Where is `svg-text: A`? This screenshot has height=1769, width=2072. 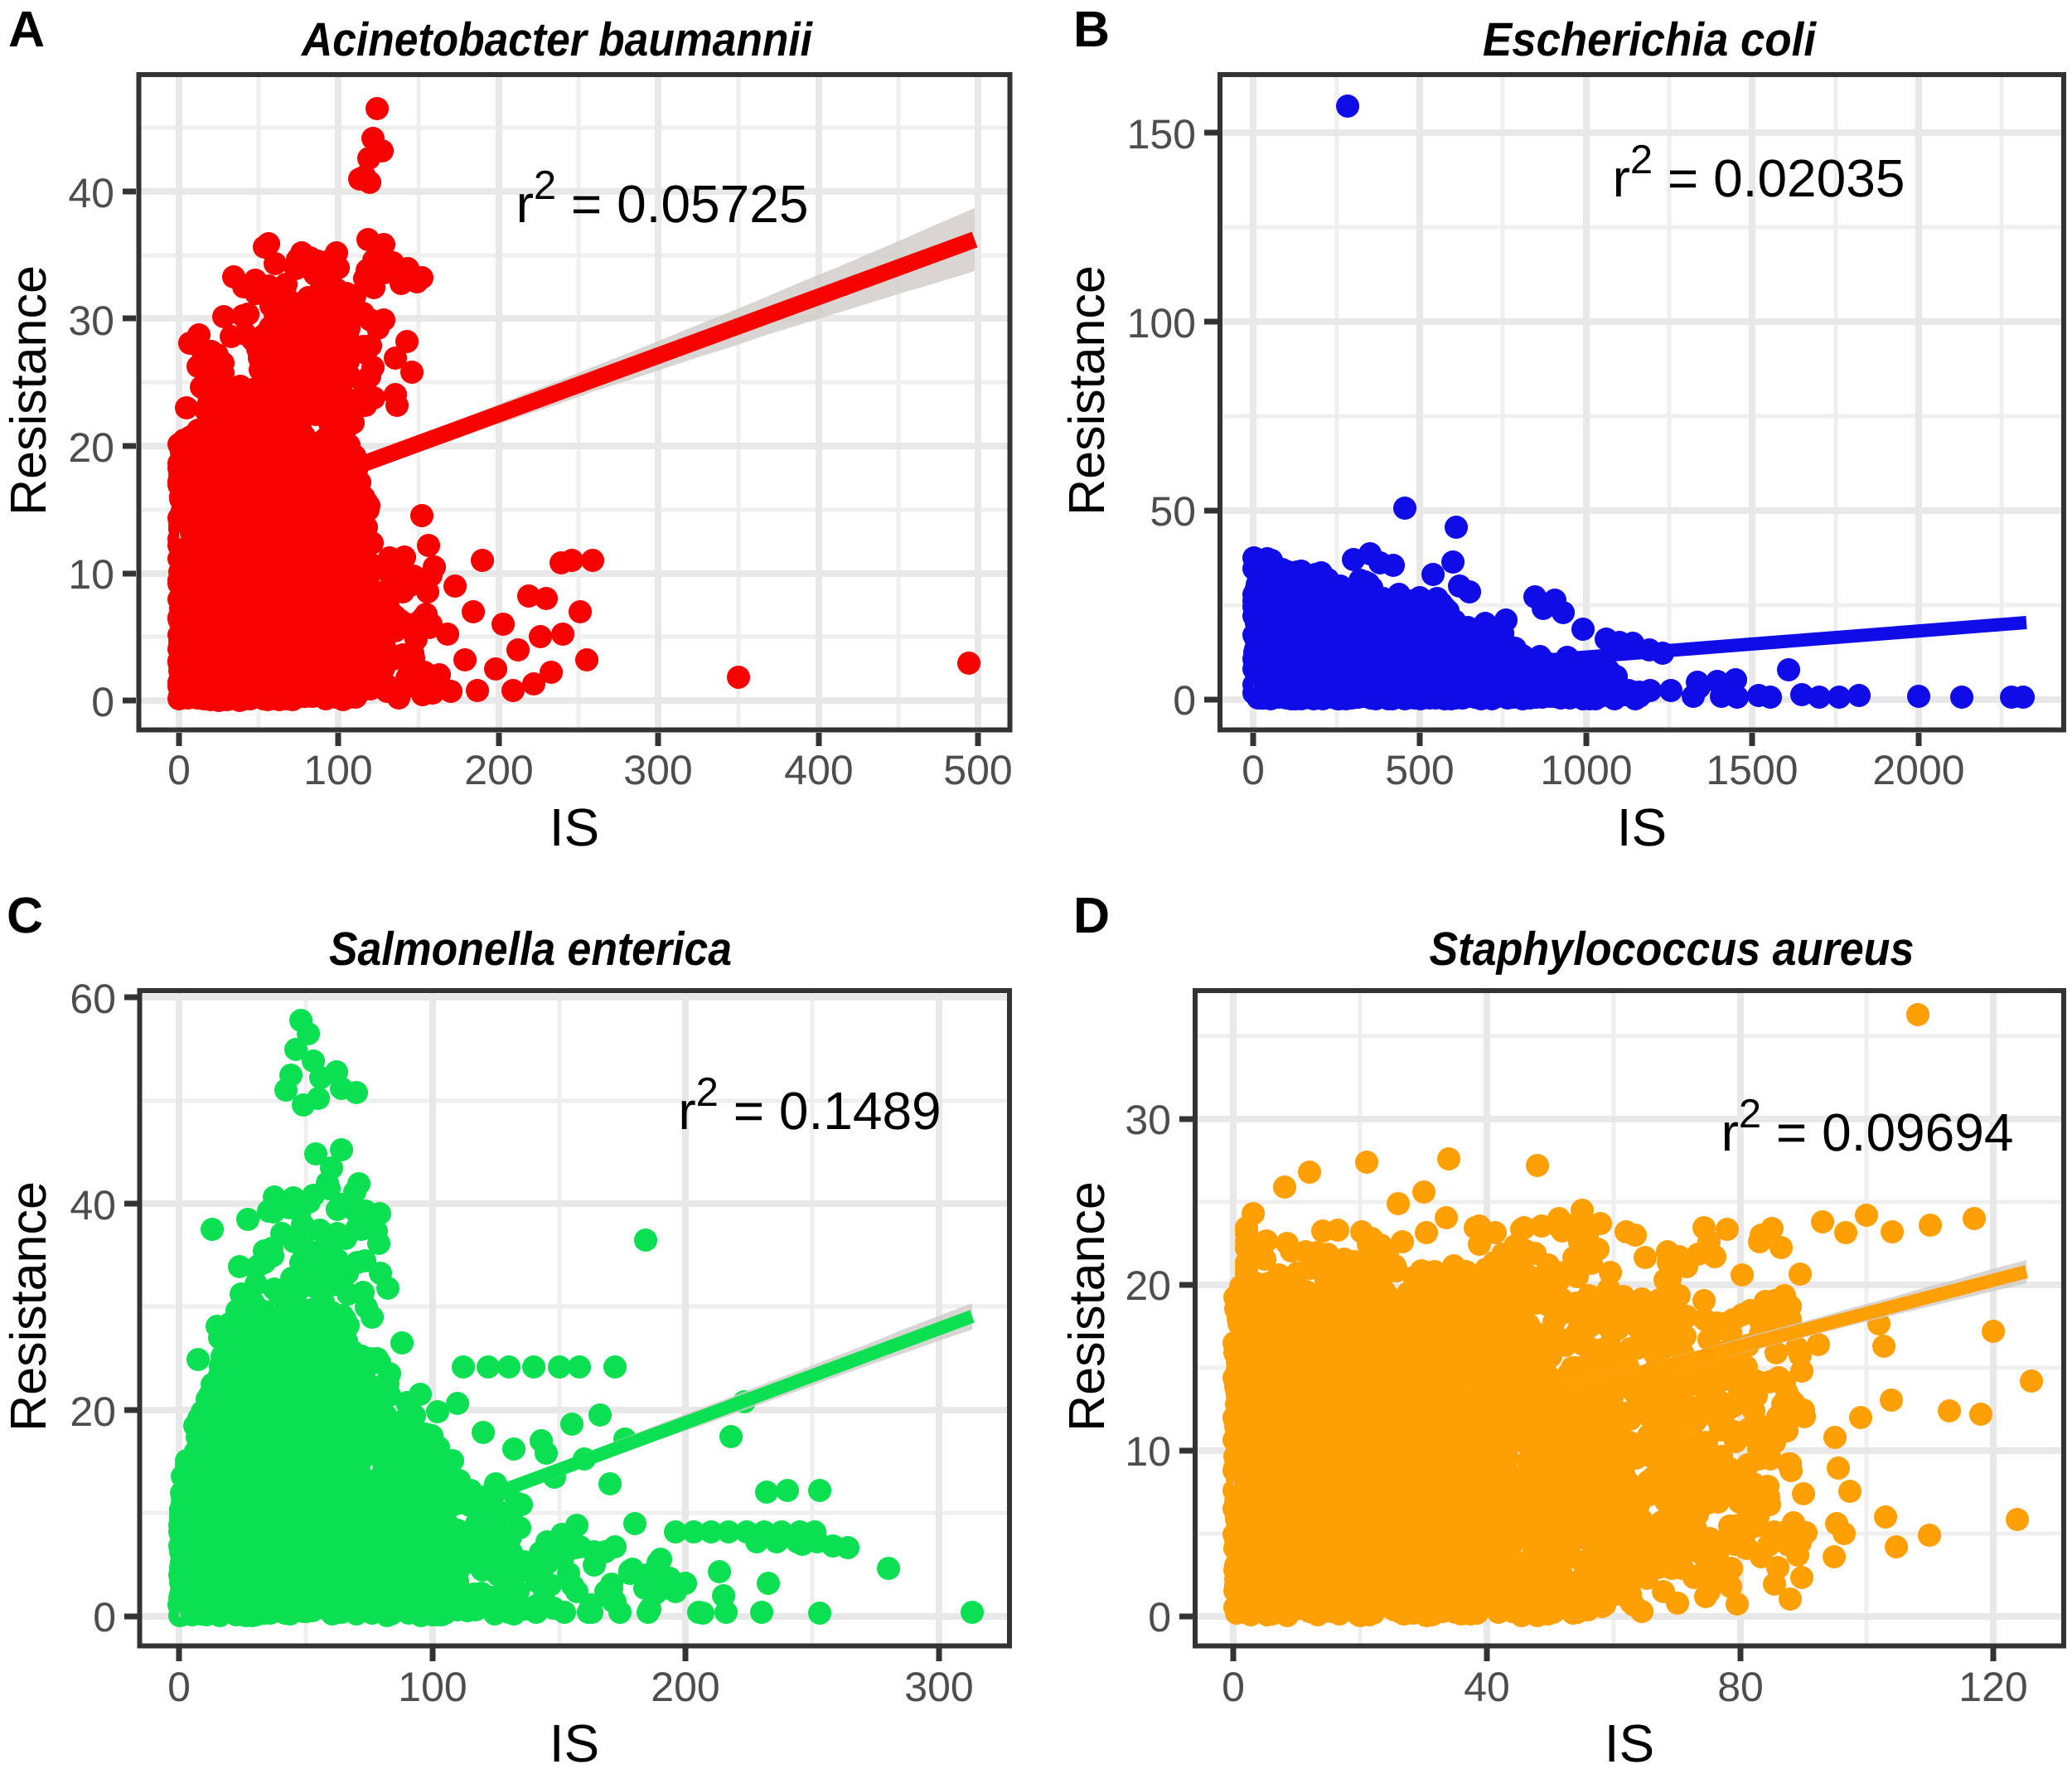
svg-text: A is located at coordinates (26, 29).